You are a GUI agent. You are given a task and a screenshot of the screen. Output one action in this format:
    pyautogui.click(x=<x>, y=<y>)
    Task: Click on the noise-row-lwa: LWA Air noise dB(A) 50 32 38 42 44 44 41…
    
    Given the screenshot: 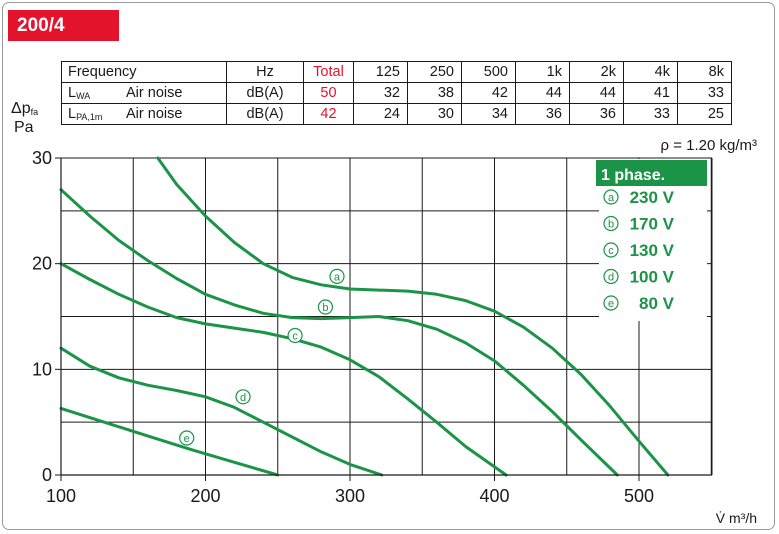 What is the action you would take?
    pyautogui.click(x=396, y=93)
    